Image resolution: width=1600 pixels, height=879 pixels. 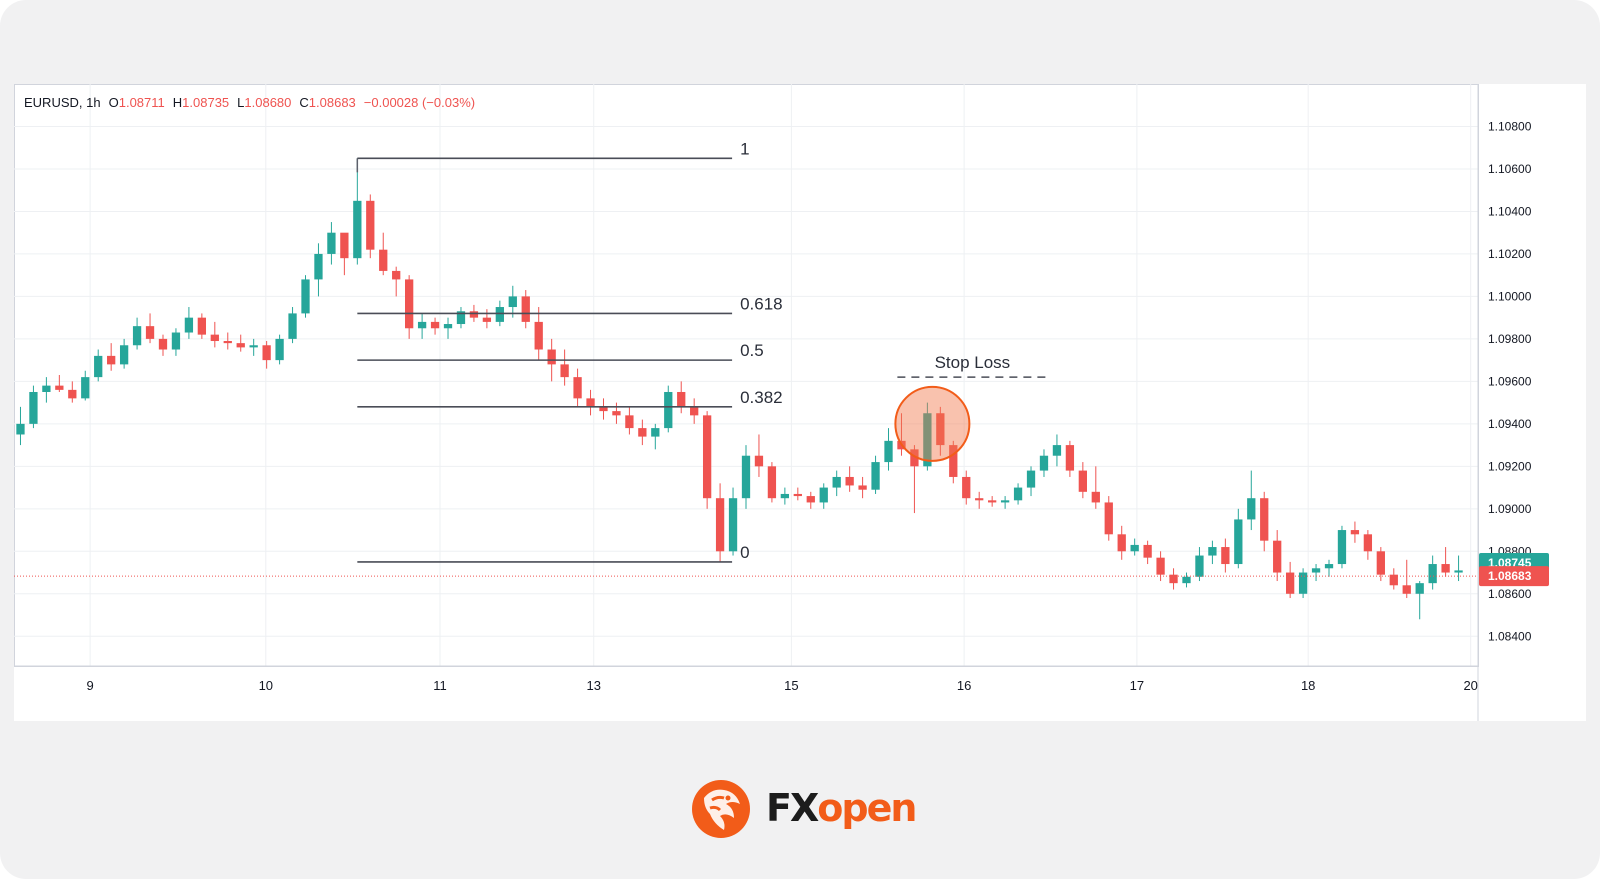 I want to click on x-tick-label: 9, so click(x=90, y=685).